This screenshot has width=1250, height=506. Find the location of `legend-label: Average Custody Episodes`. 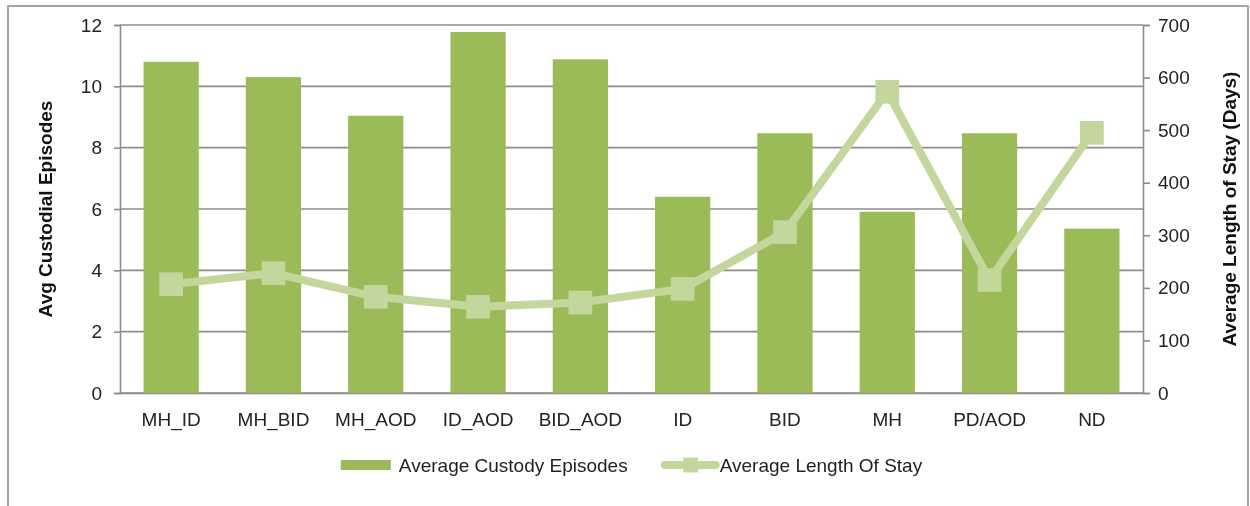

legend-label: Average Custody Episodes is located at coordinates (513, 465).